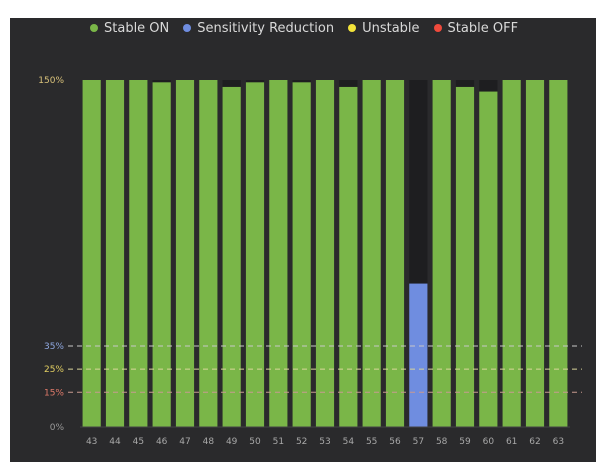 The image size is (602, 470). What do you see at coordinates (483, 28) in the screenshot?
I see `legend-label: Stable OFF` at bounding box center [483, 28].